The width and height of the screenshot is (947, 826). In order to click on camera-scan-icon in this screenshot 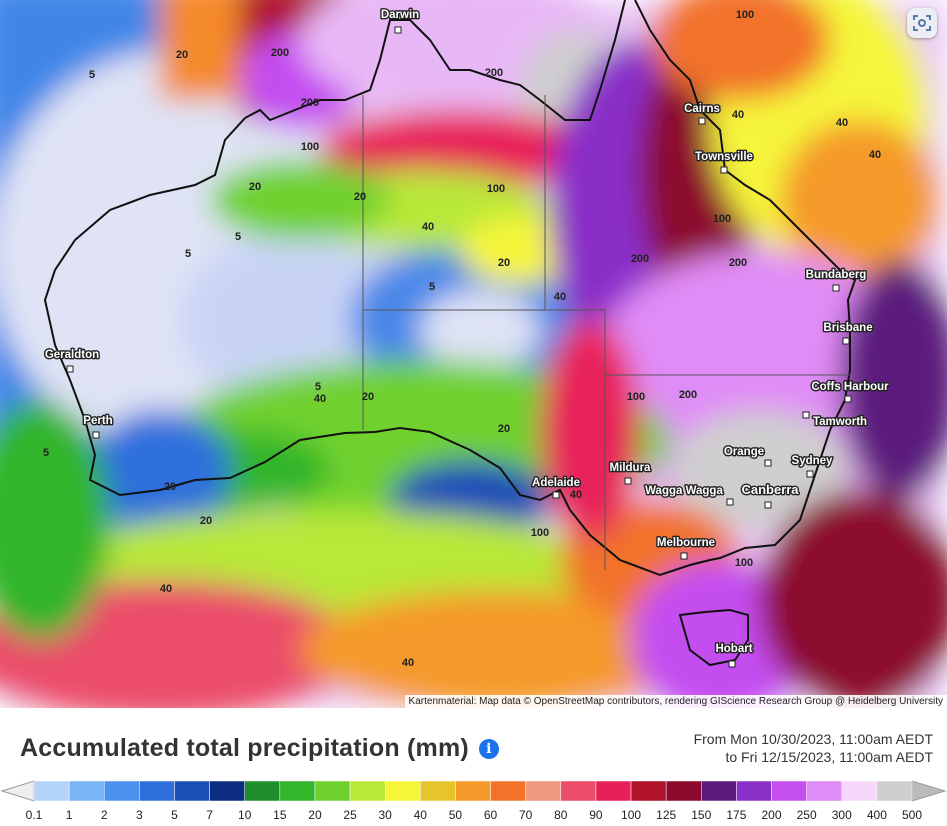, I will do `click(922, 23)`.